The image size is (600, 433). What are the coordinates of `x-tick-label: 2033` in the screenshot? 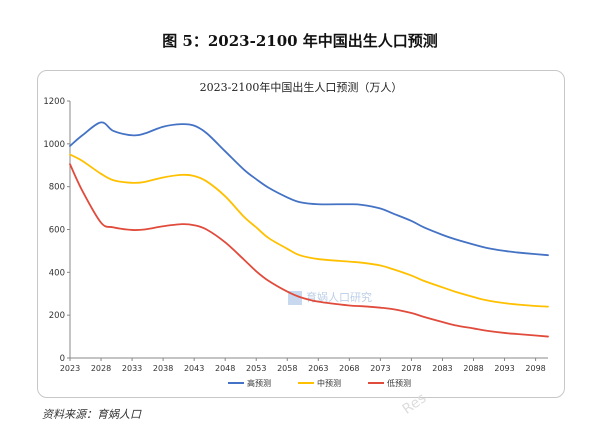 It's located at (132, 368).